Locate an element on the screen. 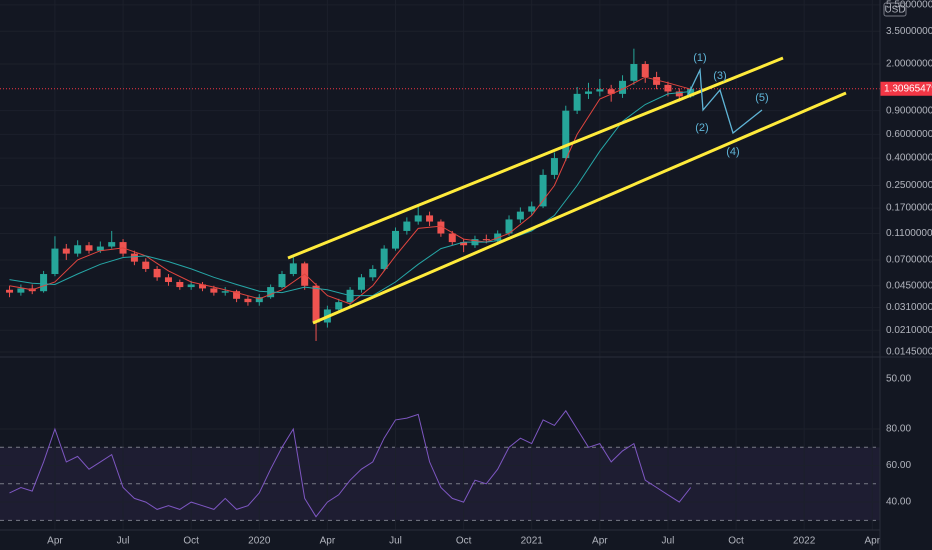  x-tick-label: 2020 is located at coordinates (259, 541).